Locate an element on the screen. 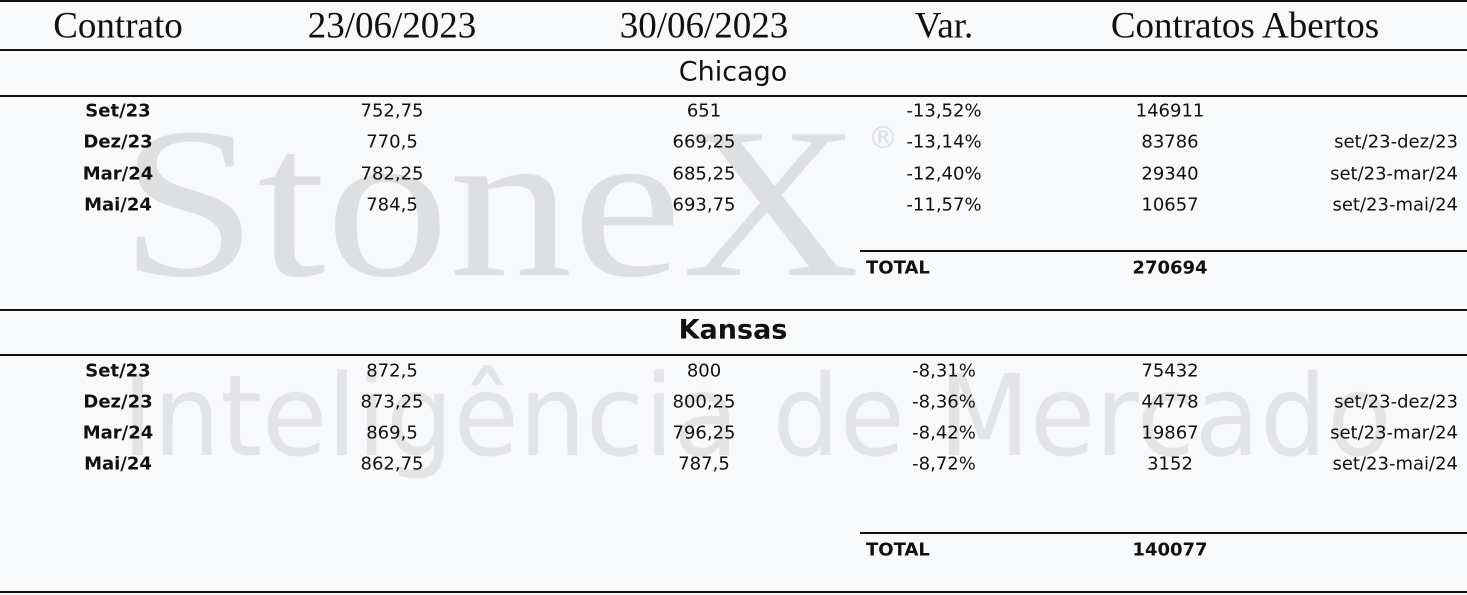 This screenshot has width=1467, height=595. cell: -8,36% is located at coordinates (944, 402).